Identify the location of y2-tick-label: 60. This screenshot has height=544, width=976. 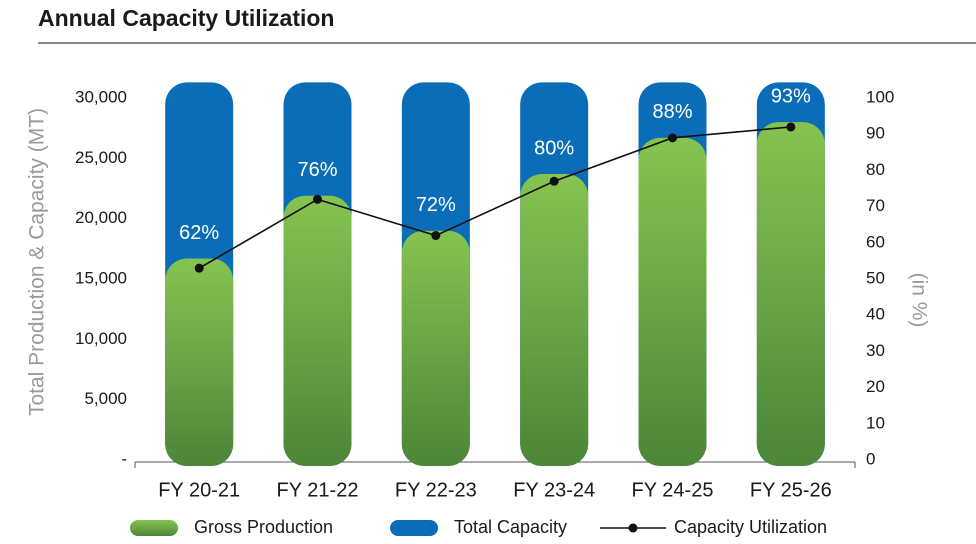
(875, 241).